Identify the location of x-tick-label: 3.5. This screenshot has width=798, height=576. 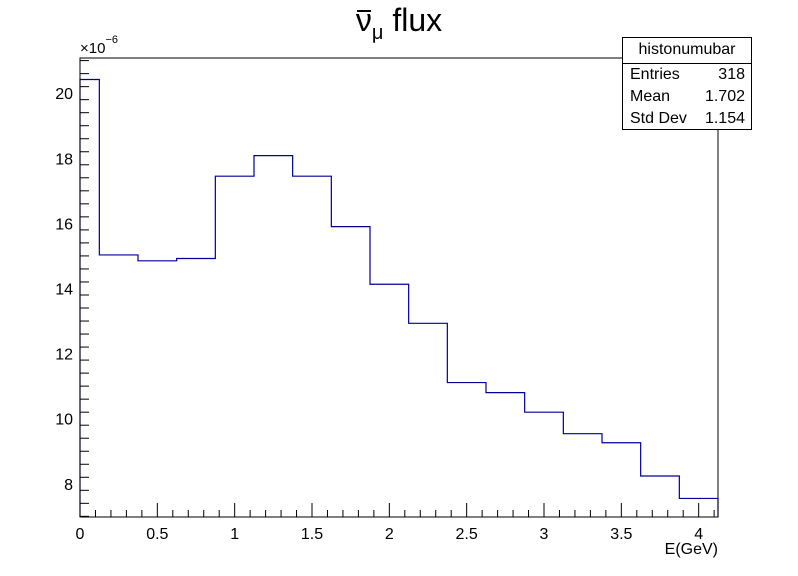
(621, 534).